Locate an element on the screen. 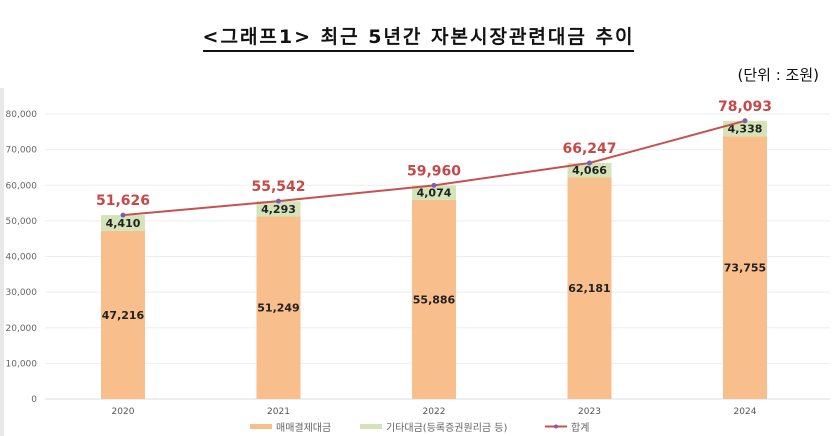  total-label: 78,093 is located at coordinates (745, 107).